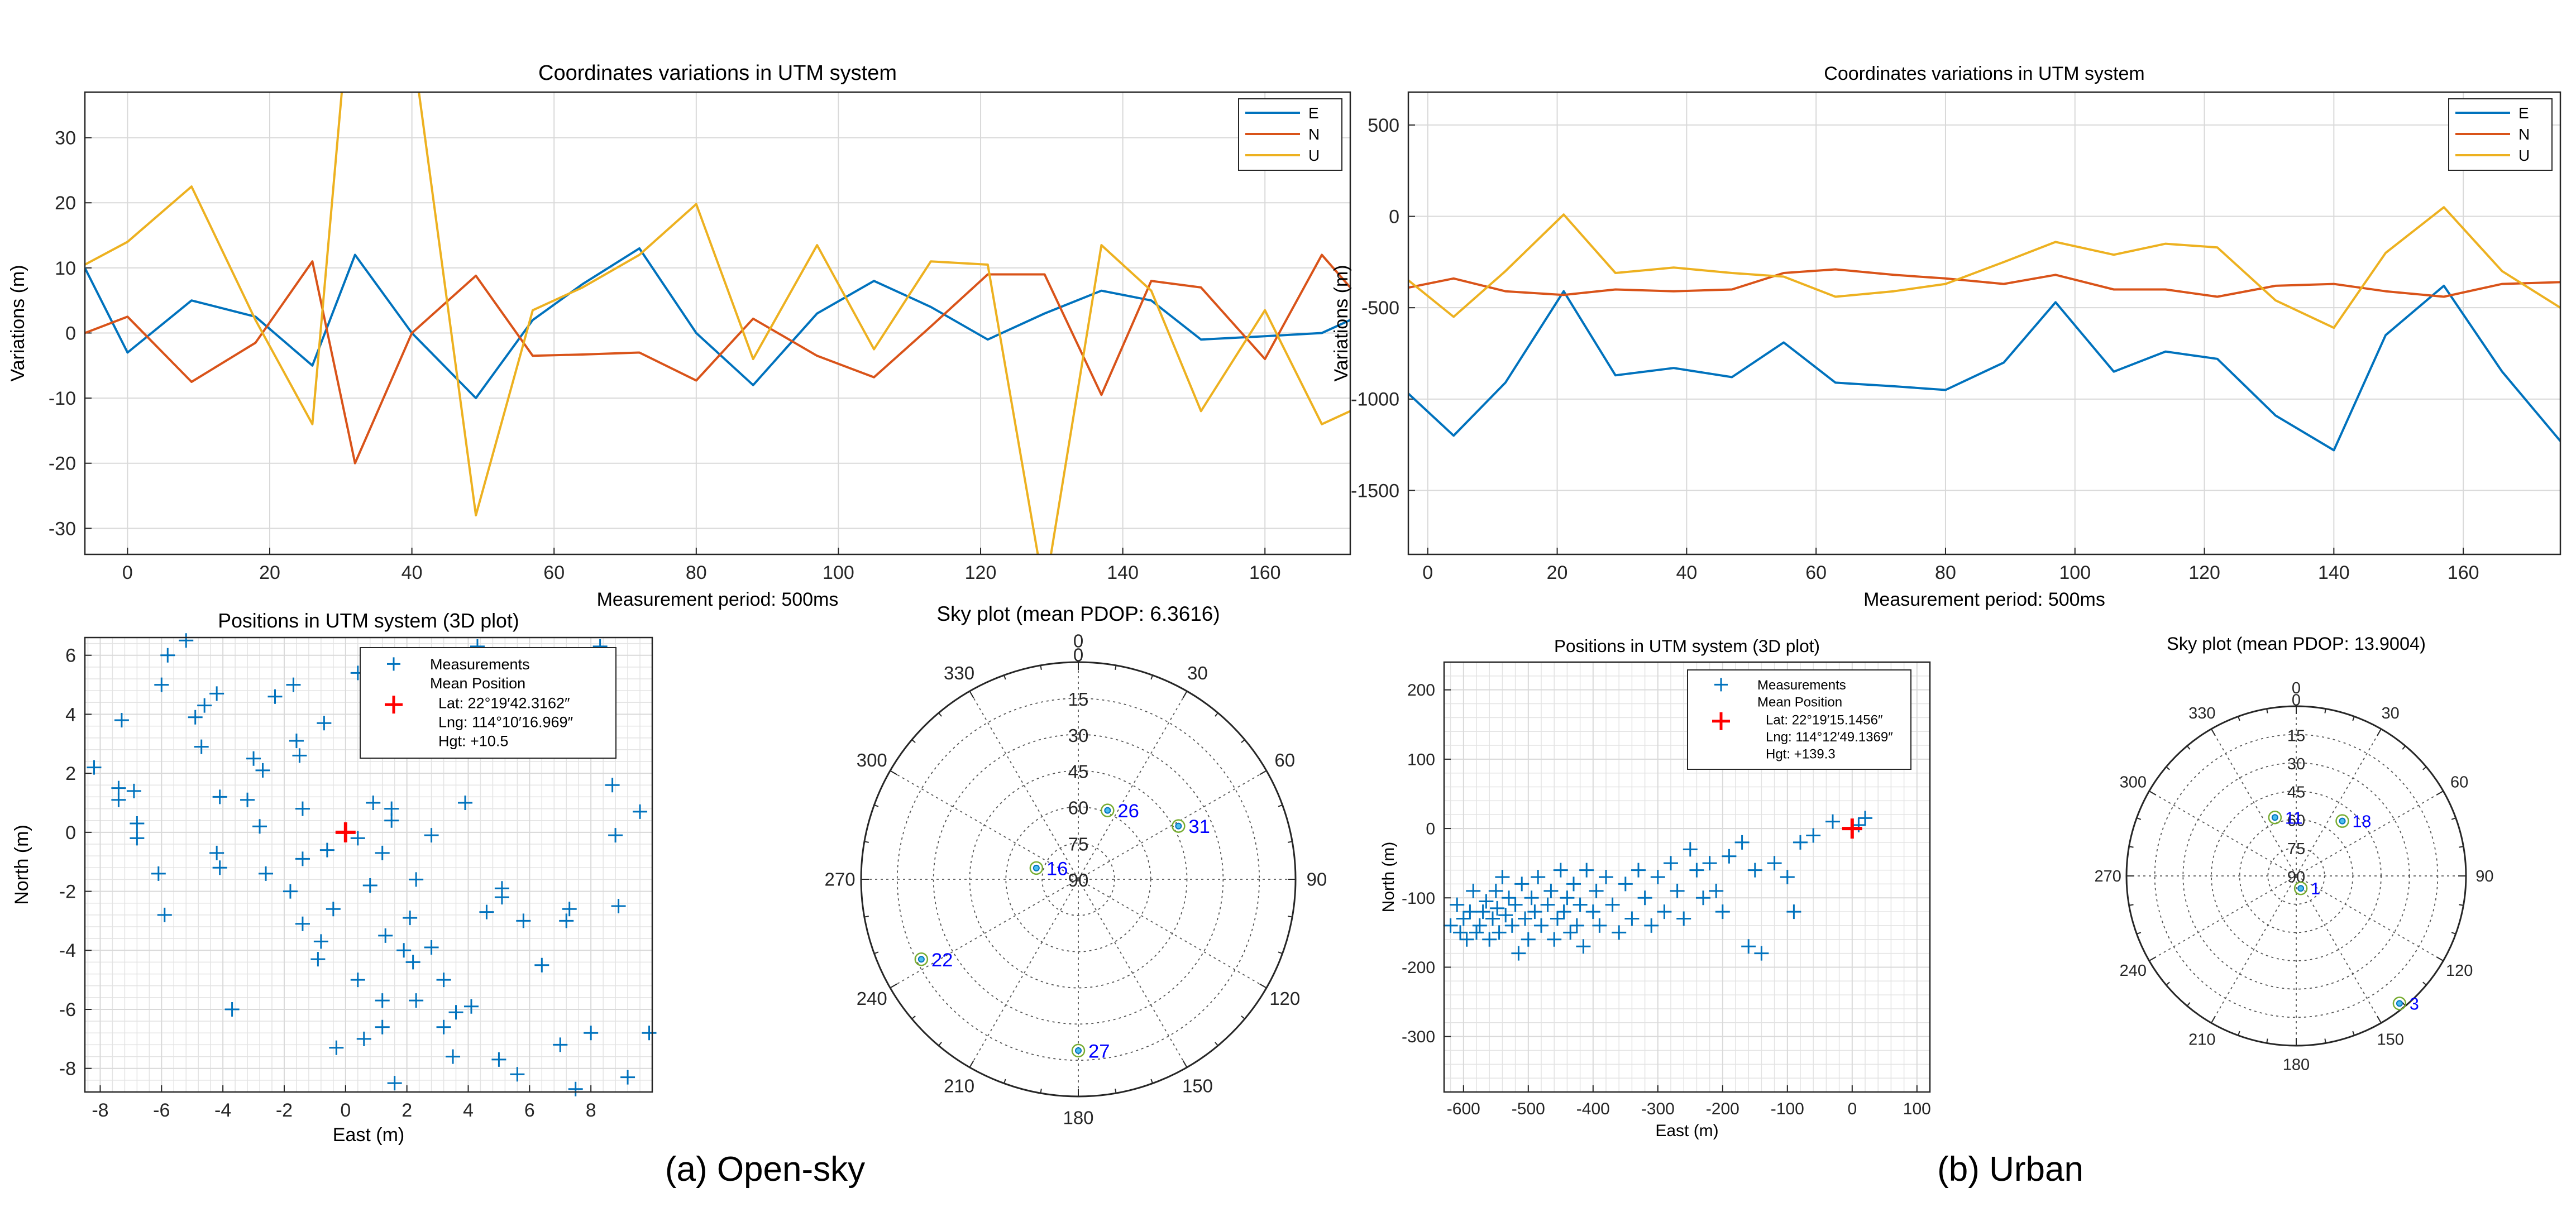 Image resolution: width=2576 pixels, height=1231 pixels. I want to click on mean-position-point, so click(1852, 828).